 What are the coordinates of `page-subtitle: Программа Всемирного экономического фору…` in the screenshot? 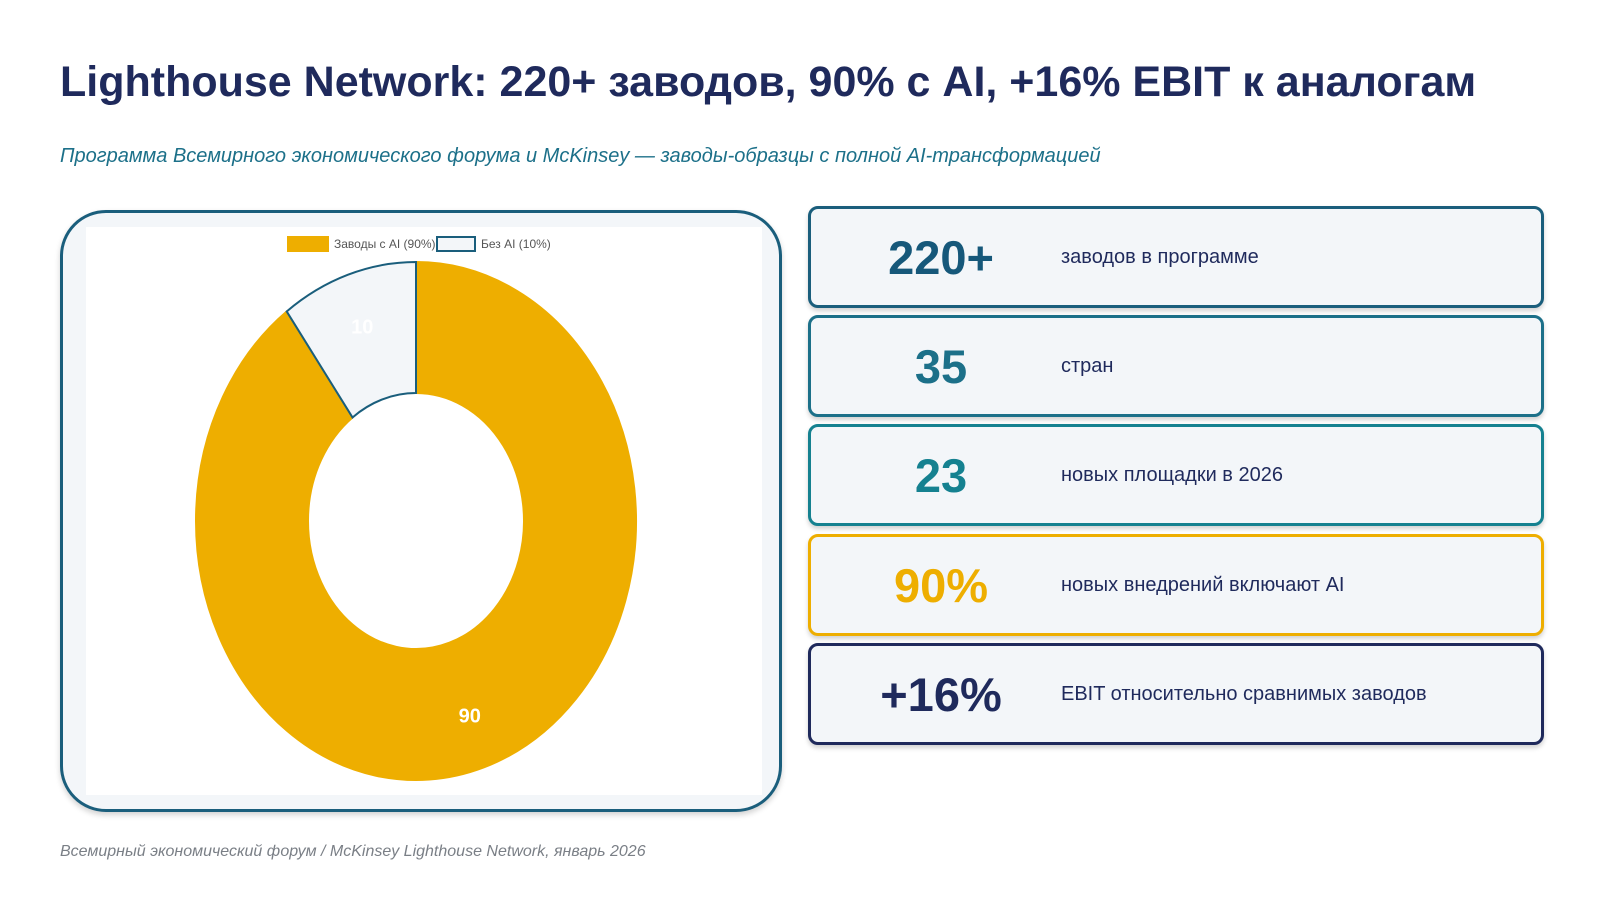 It's located at (580, 156).